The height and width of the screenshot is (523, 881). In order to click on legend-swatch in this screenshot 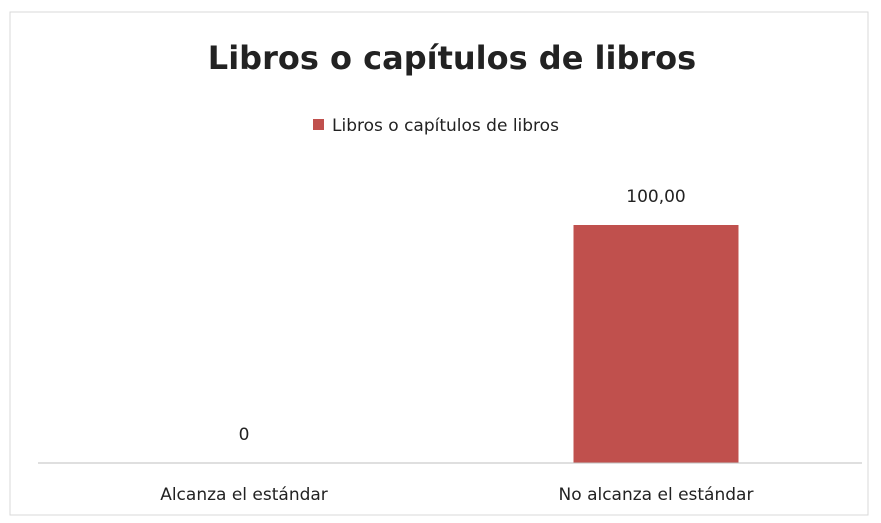, I will do `click(318, 124)`.